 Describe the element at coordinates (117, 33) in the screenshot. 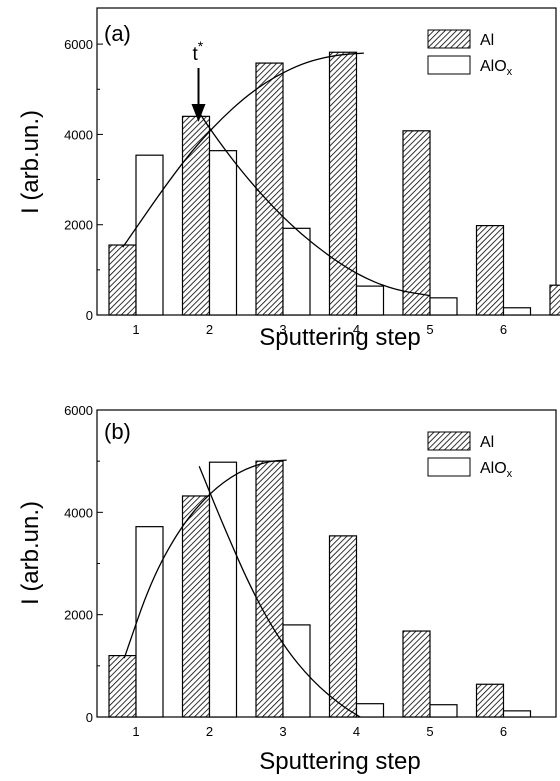

I see `panel-label: (a)` at that location.